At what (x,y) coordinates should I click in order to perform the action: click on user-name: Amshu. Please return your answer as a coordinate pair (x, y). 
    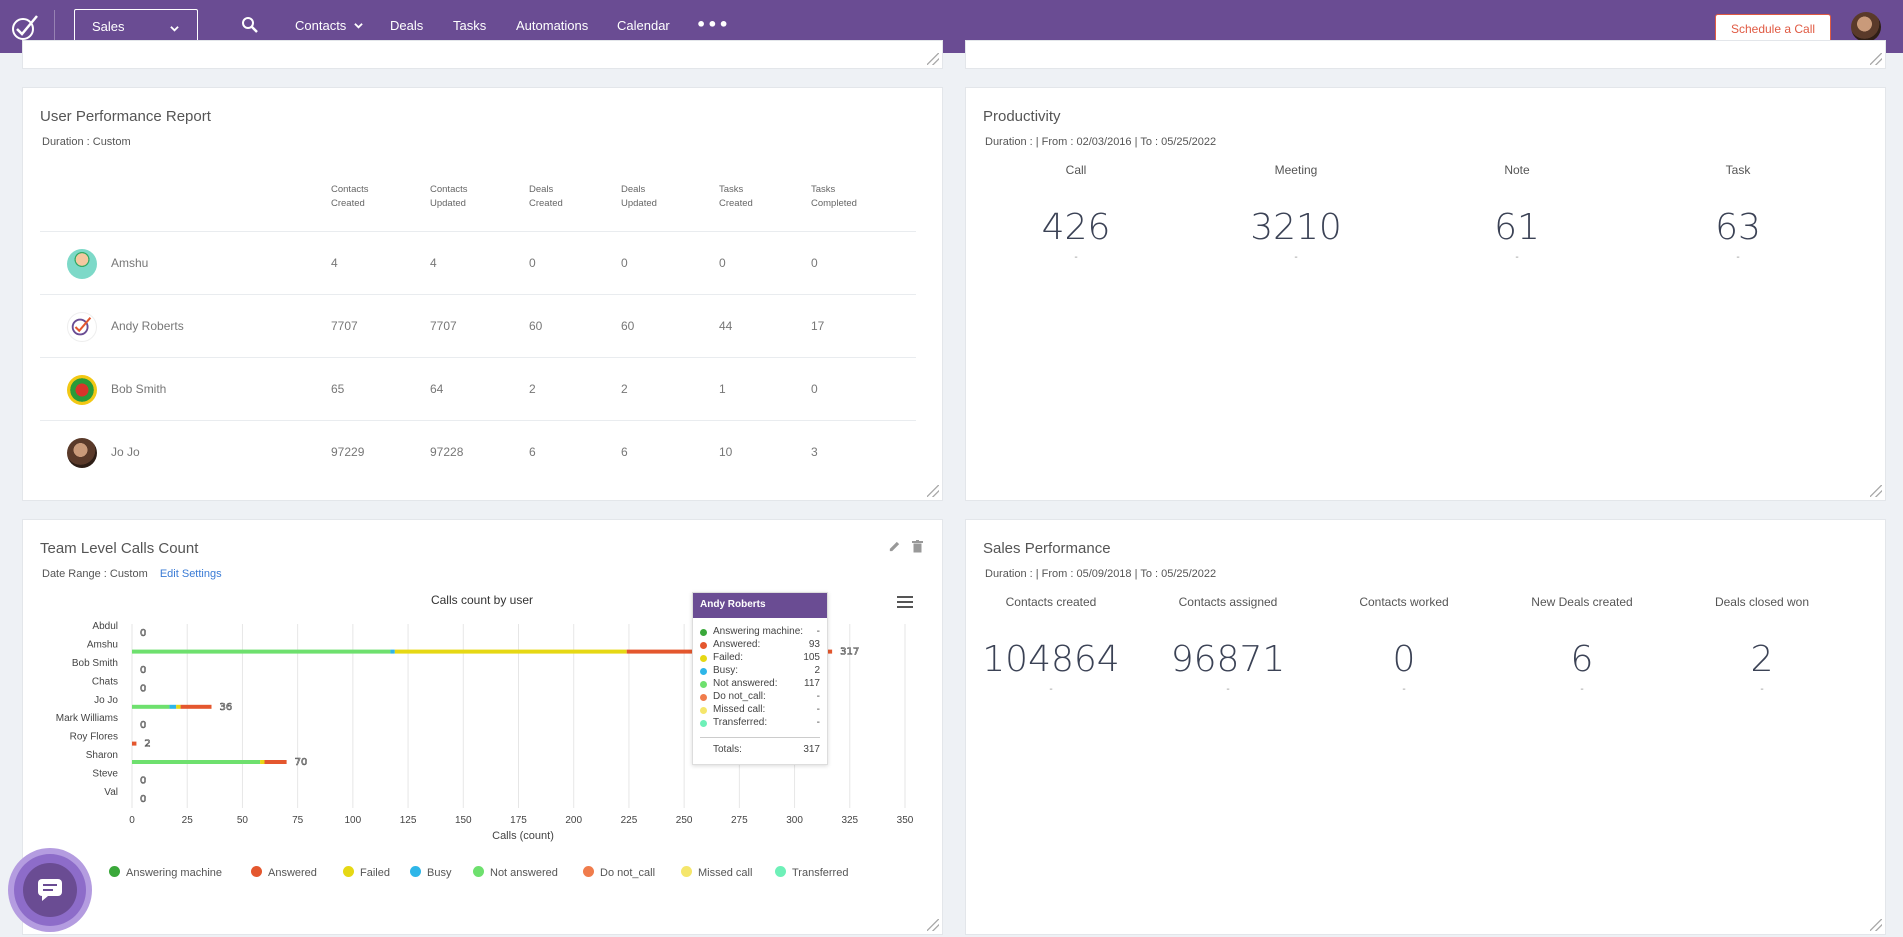
    Looking at the image, I should click on (130, 263).